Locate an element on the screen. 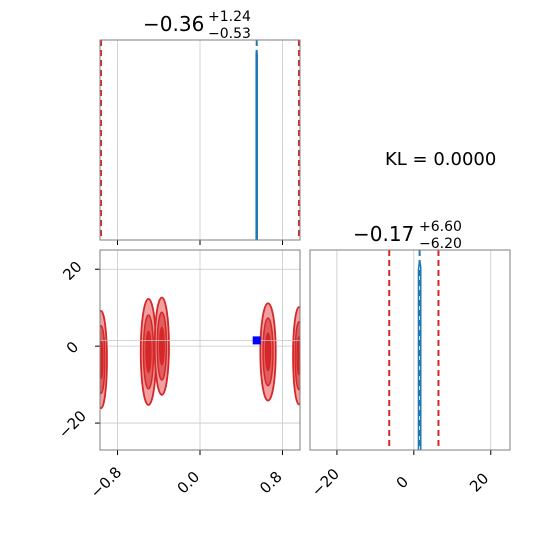  marginal-panel-param1 is located at coordinates (200, 142).